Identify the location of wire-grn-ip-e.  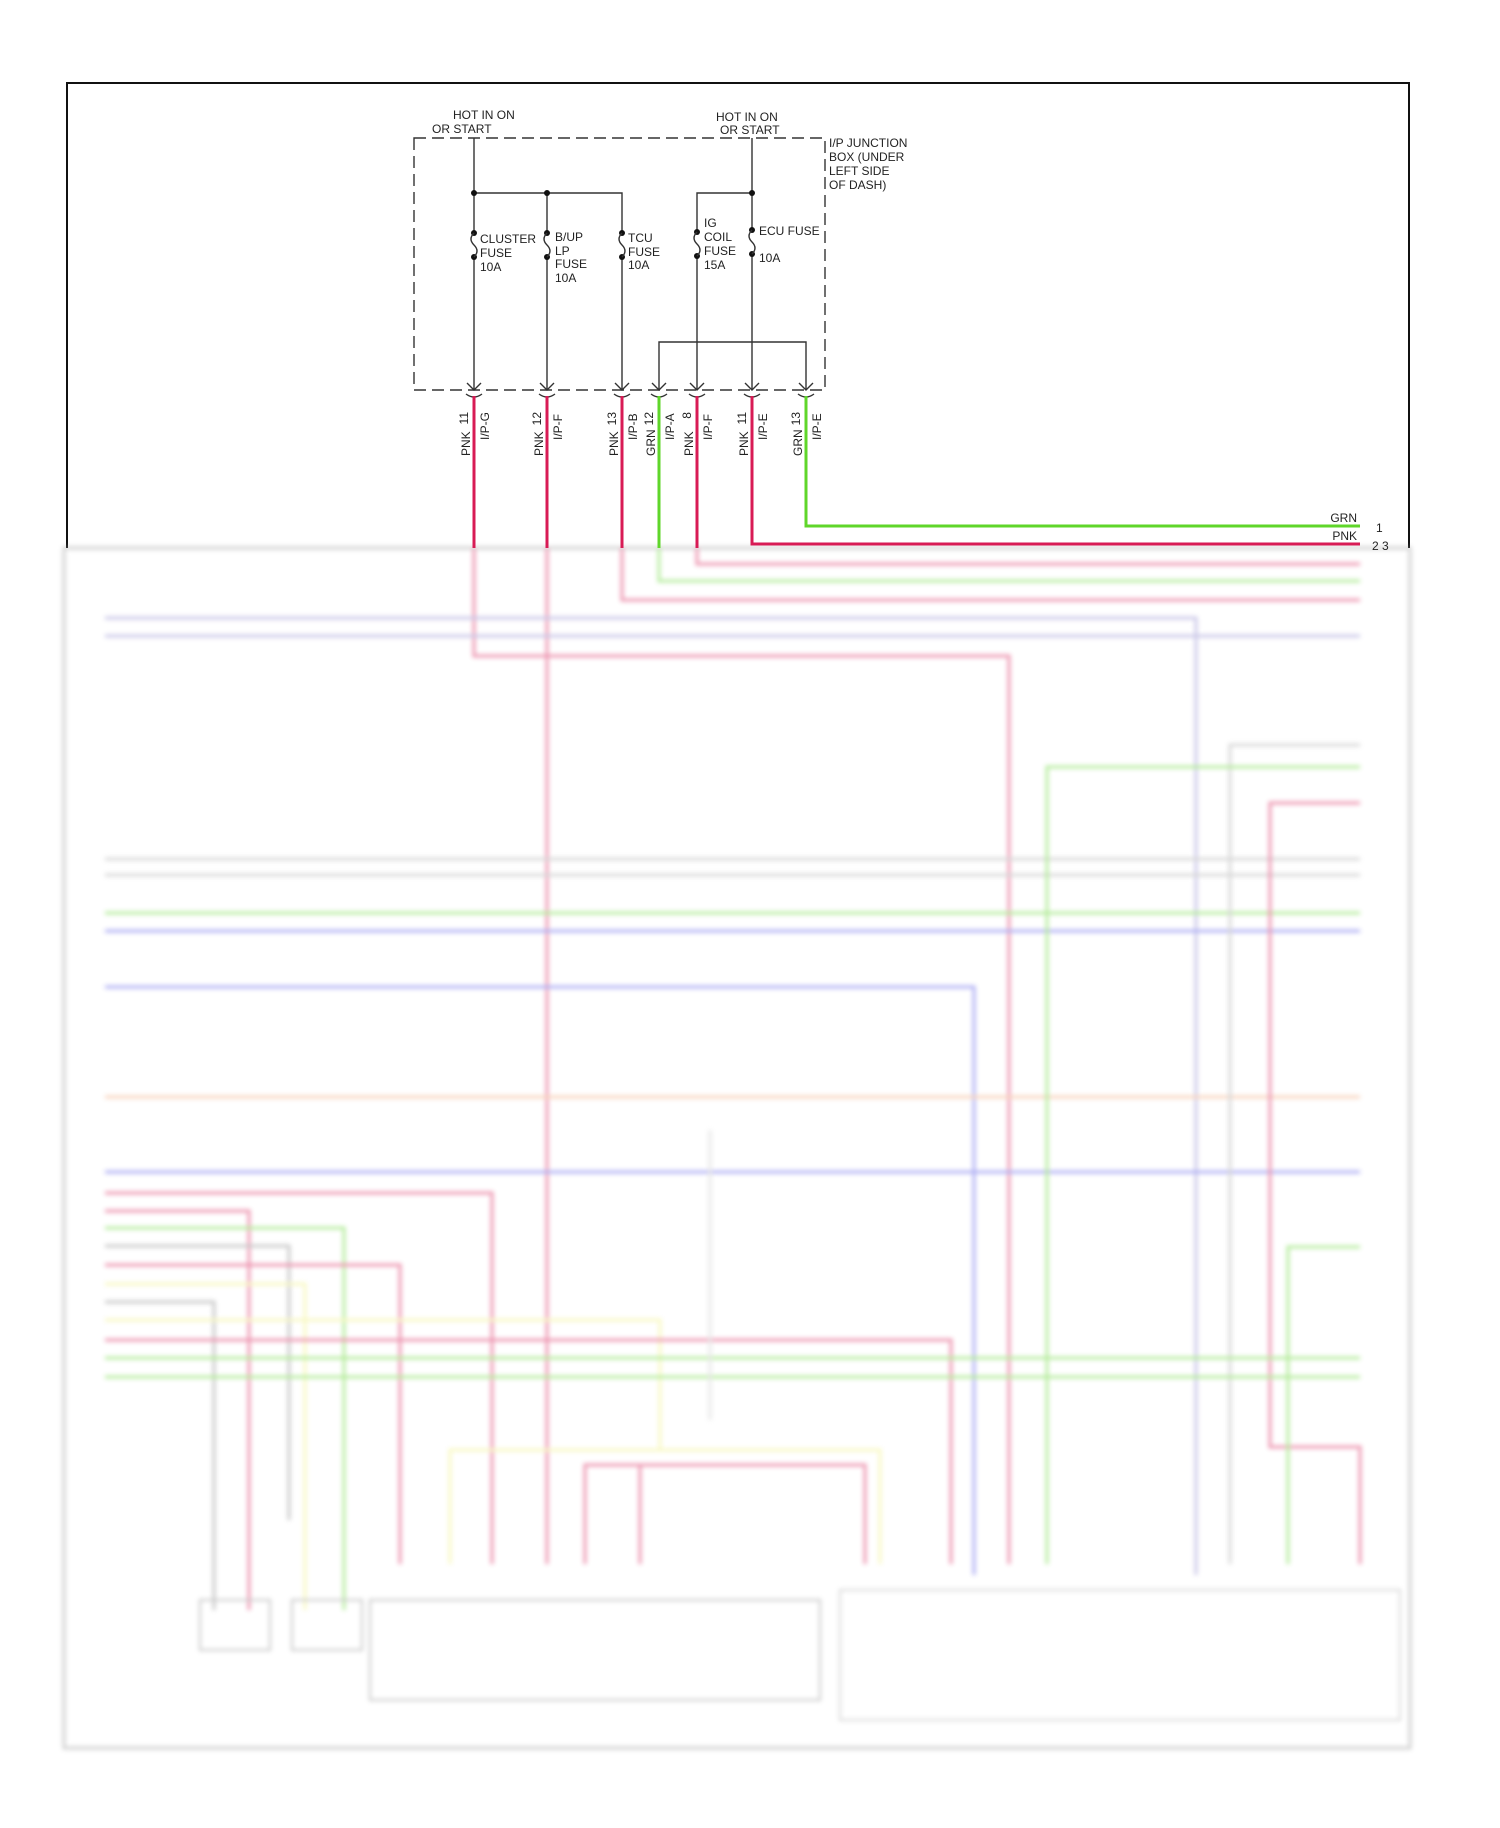
(1082, 462).